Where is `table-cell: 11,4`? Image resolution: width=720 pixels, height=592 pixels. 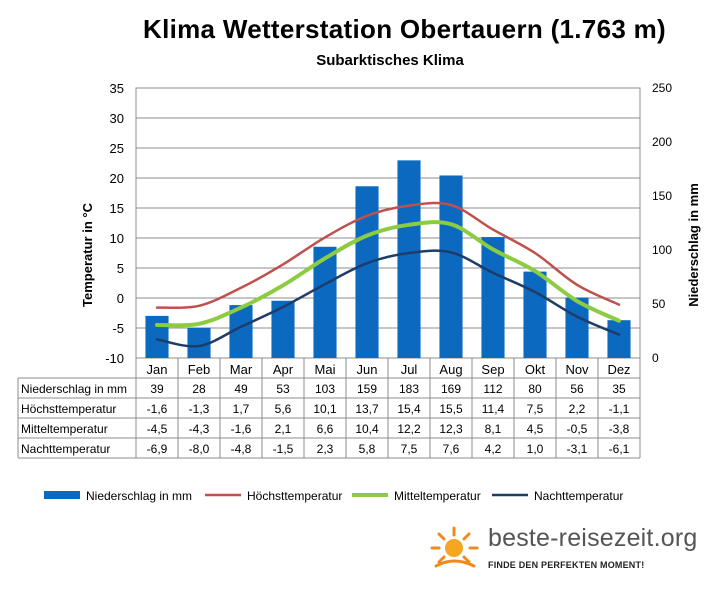 table-cell: 11,4 is located at coordinates (493, 409).